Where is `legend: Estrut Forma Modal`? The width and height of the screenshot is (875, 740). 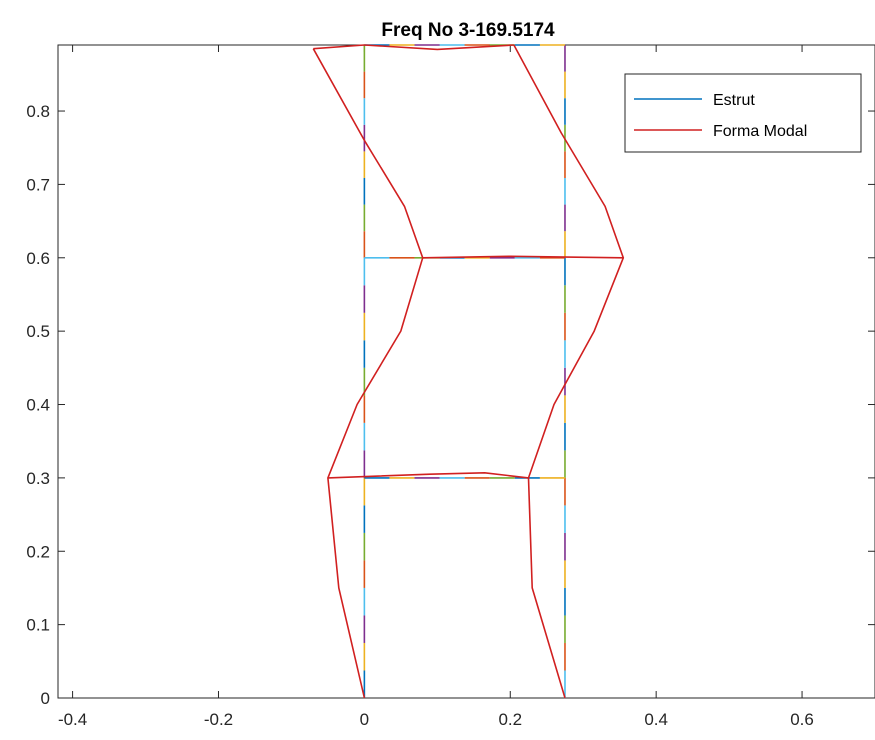 legend: Estrut Forma Modal is located at coordinates (743, 113).